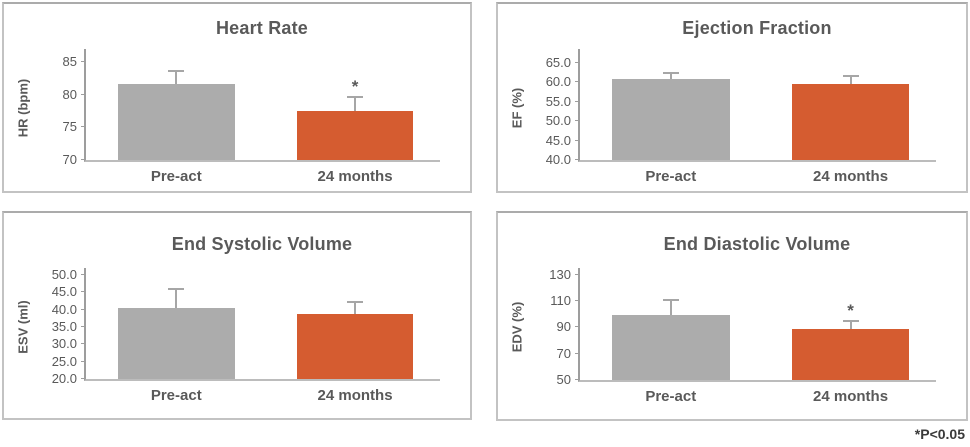 This screenshot has width=970, height=447. What do you see at coordinates (64, 378) in the screenshot?
I see `y-tick-label: 20.0` at bounding box center [64, 378].